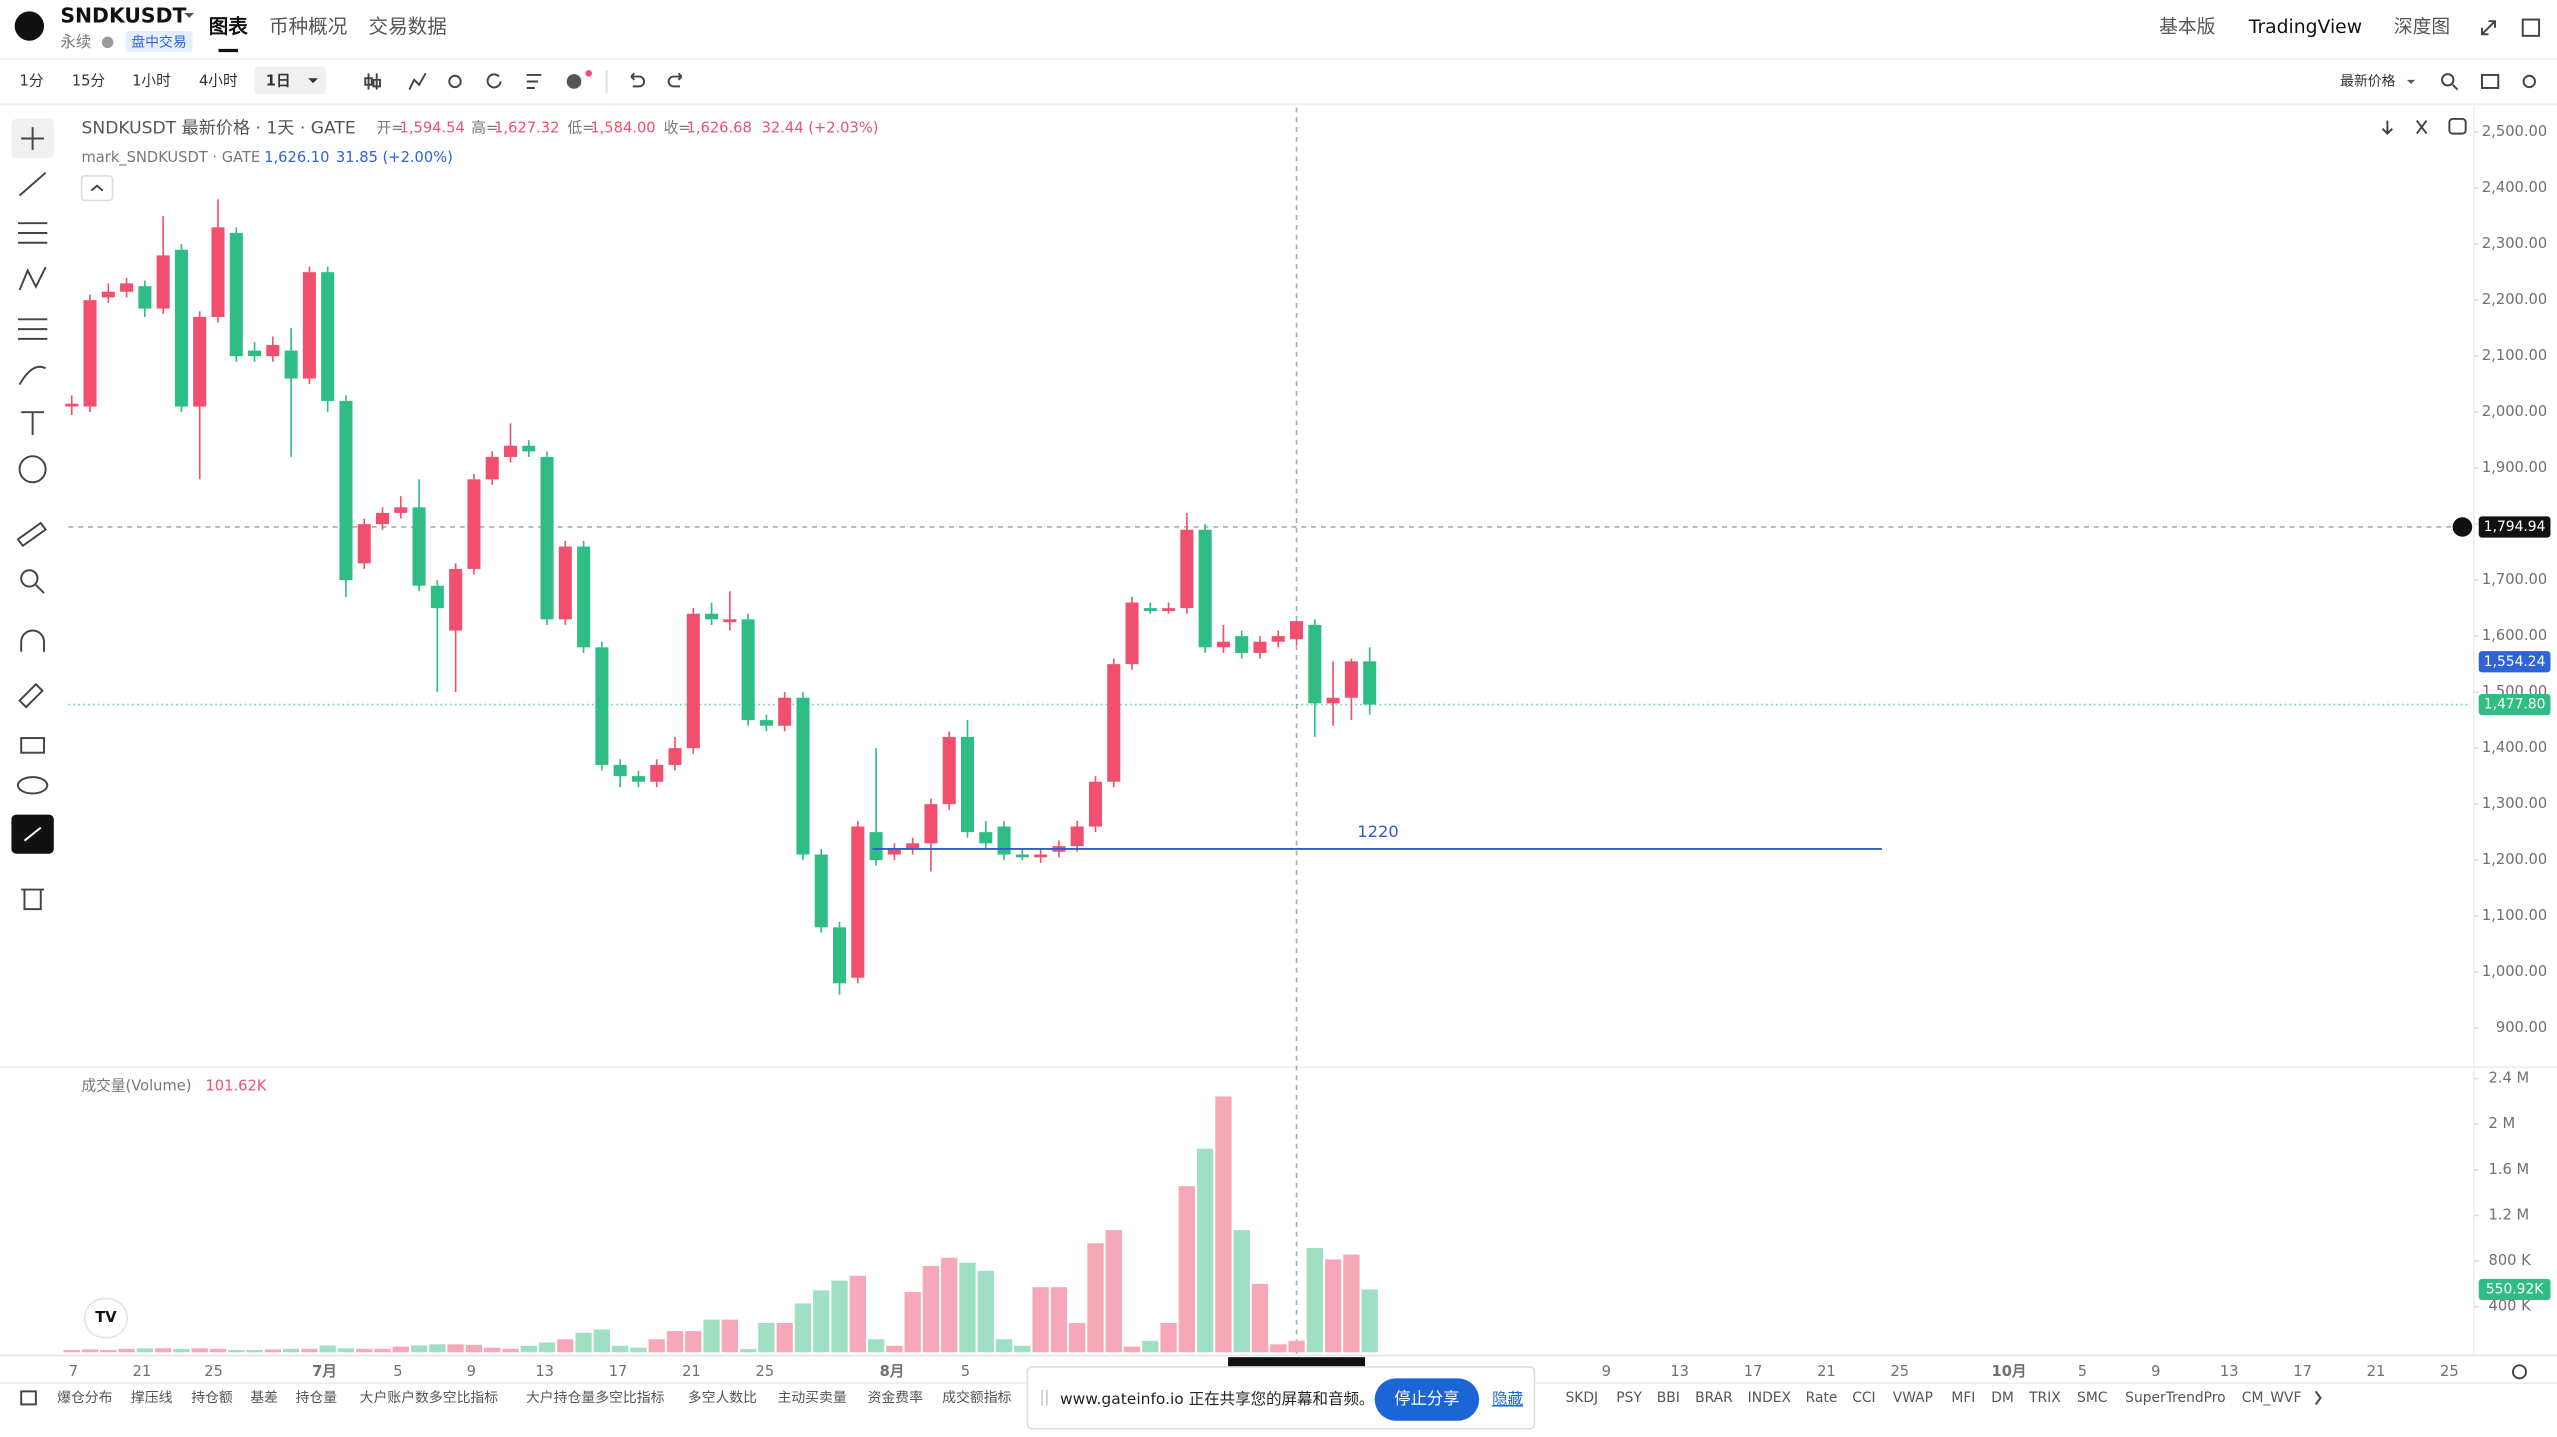 This screenshot has height=1437, width=2557. I want to click on chart-corner-icons, so click(2424, 126).